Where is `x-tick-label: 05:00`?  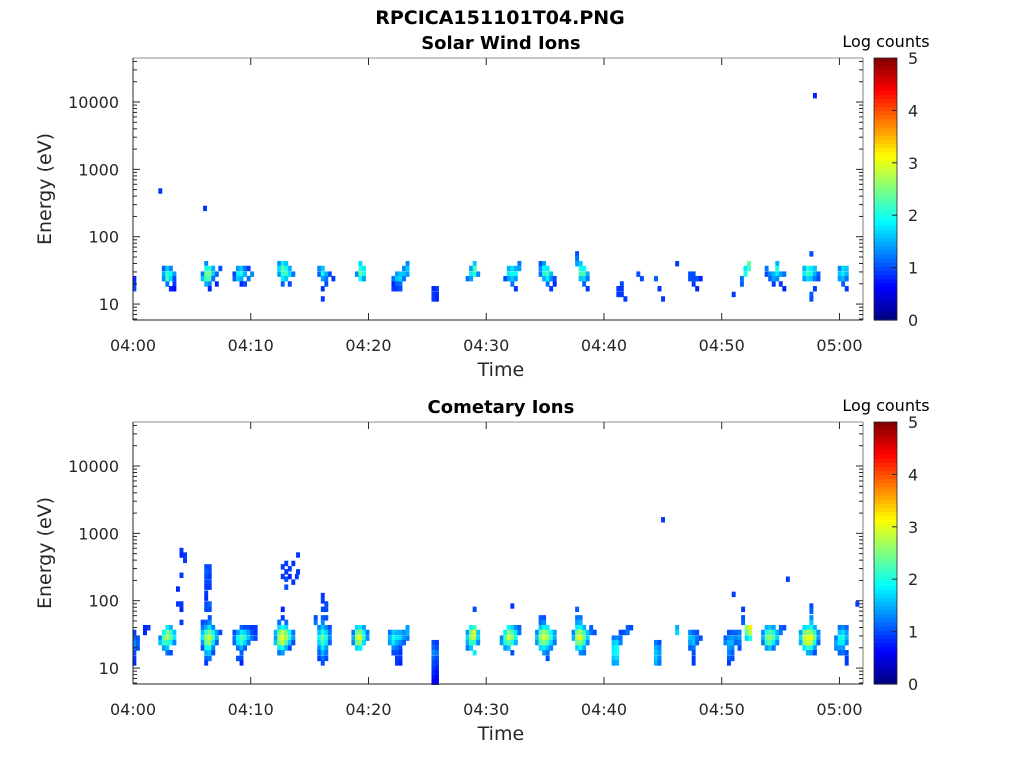 x-tick-label: 05:00 is located at coordinates (839, 345).